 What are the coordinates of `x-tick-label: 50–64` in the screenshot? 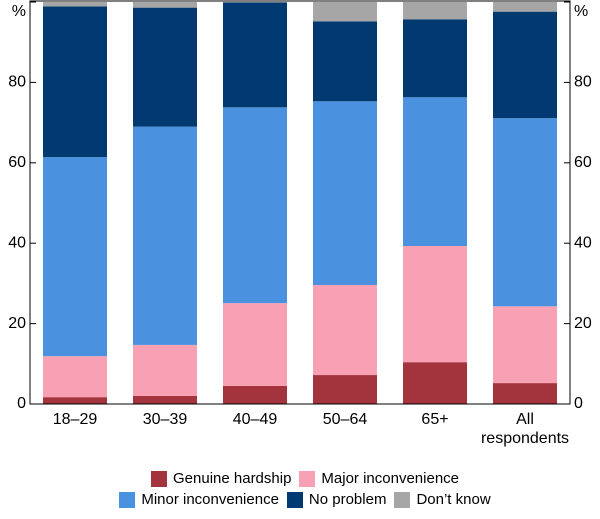 It's located at (345, 419).